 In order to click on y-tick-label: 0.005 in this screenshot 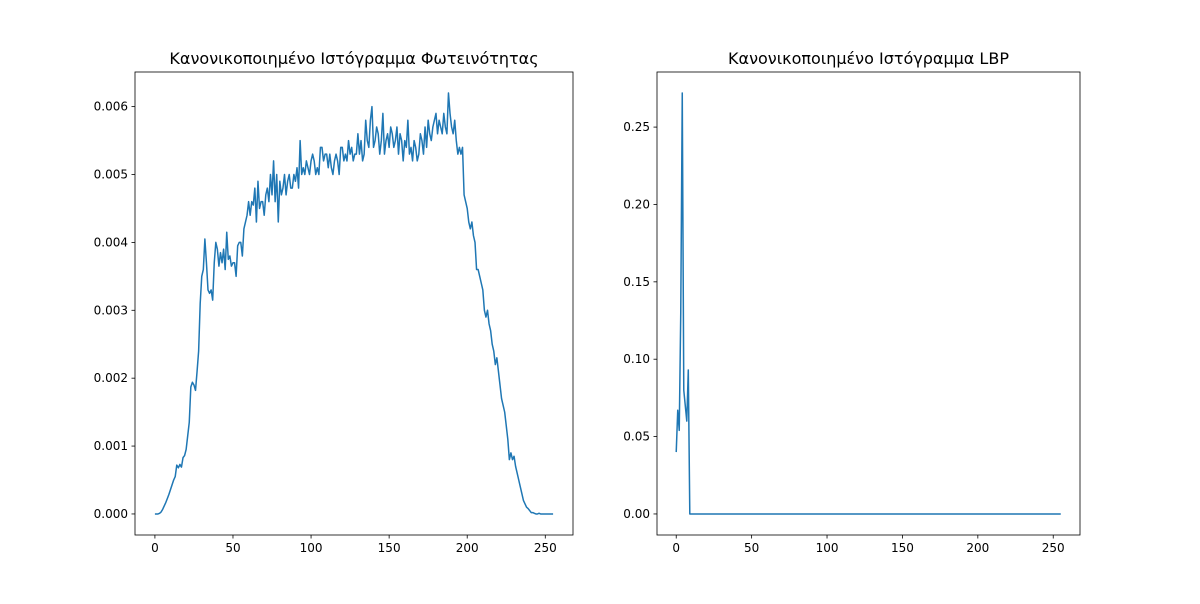, I will do `click(111, 175)`.